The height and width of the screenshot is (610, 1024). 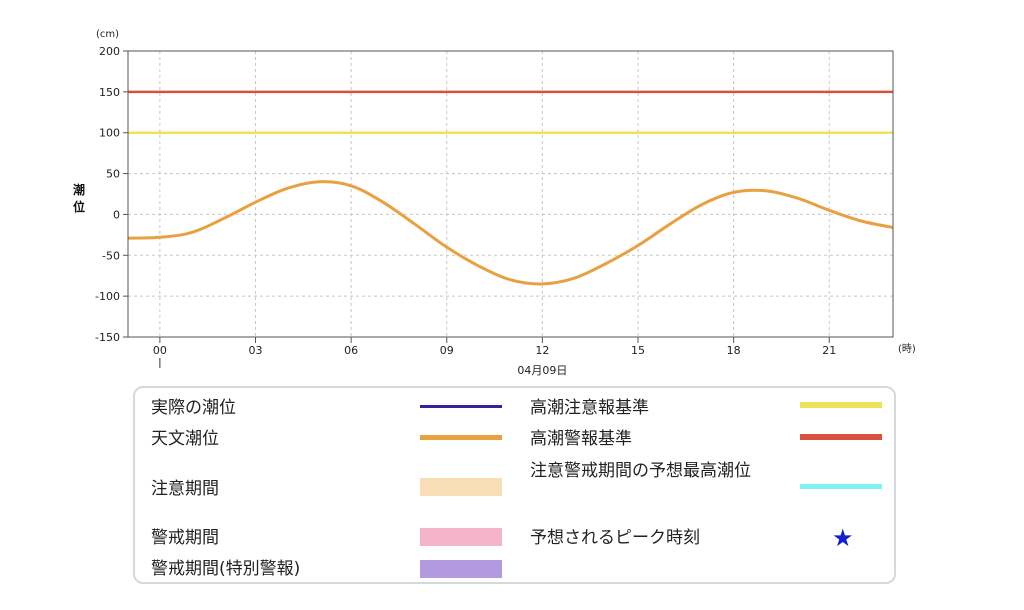 I want to click on y-axis-unit: (cm), so click(x=107, y=34).